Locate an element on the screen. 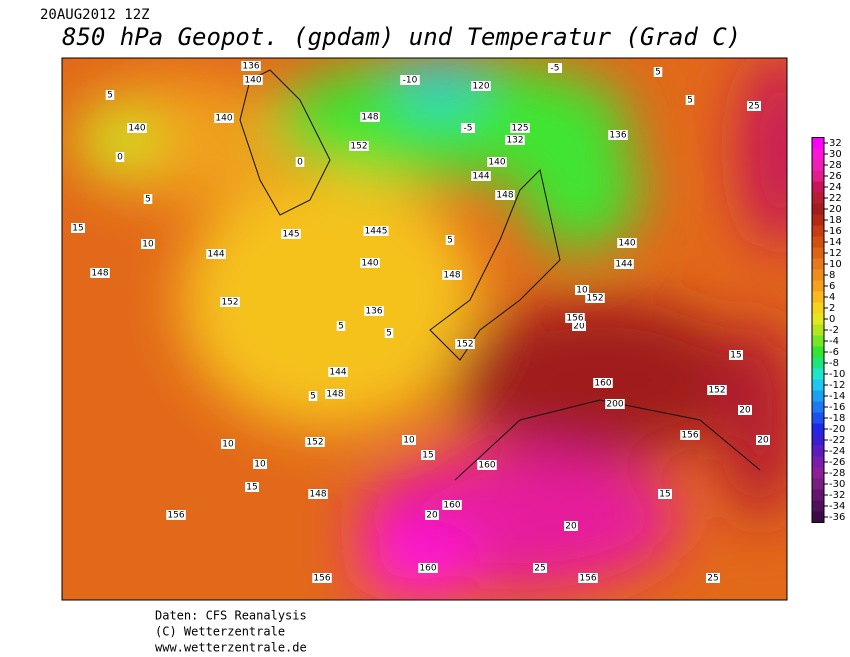 This screenshot has height=657, width=850. footer-line: www.wetterzentrale.de is located at coordinates (231, 648).